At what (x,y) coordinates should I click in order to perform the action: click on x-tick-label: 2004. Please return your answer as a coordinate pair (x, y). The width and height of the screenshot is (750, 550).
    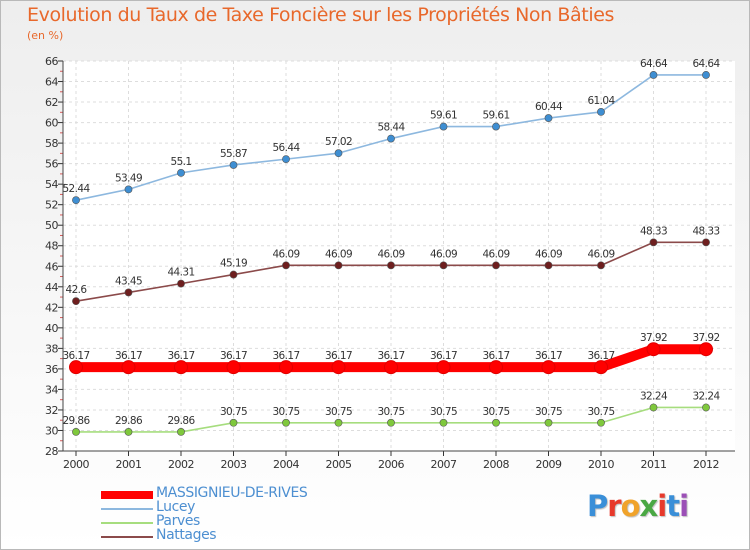
    Looking at the image, I should click on (286, 464).